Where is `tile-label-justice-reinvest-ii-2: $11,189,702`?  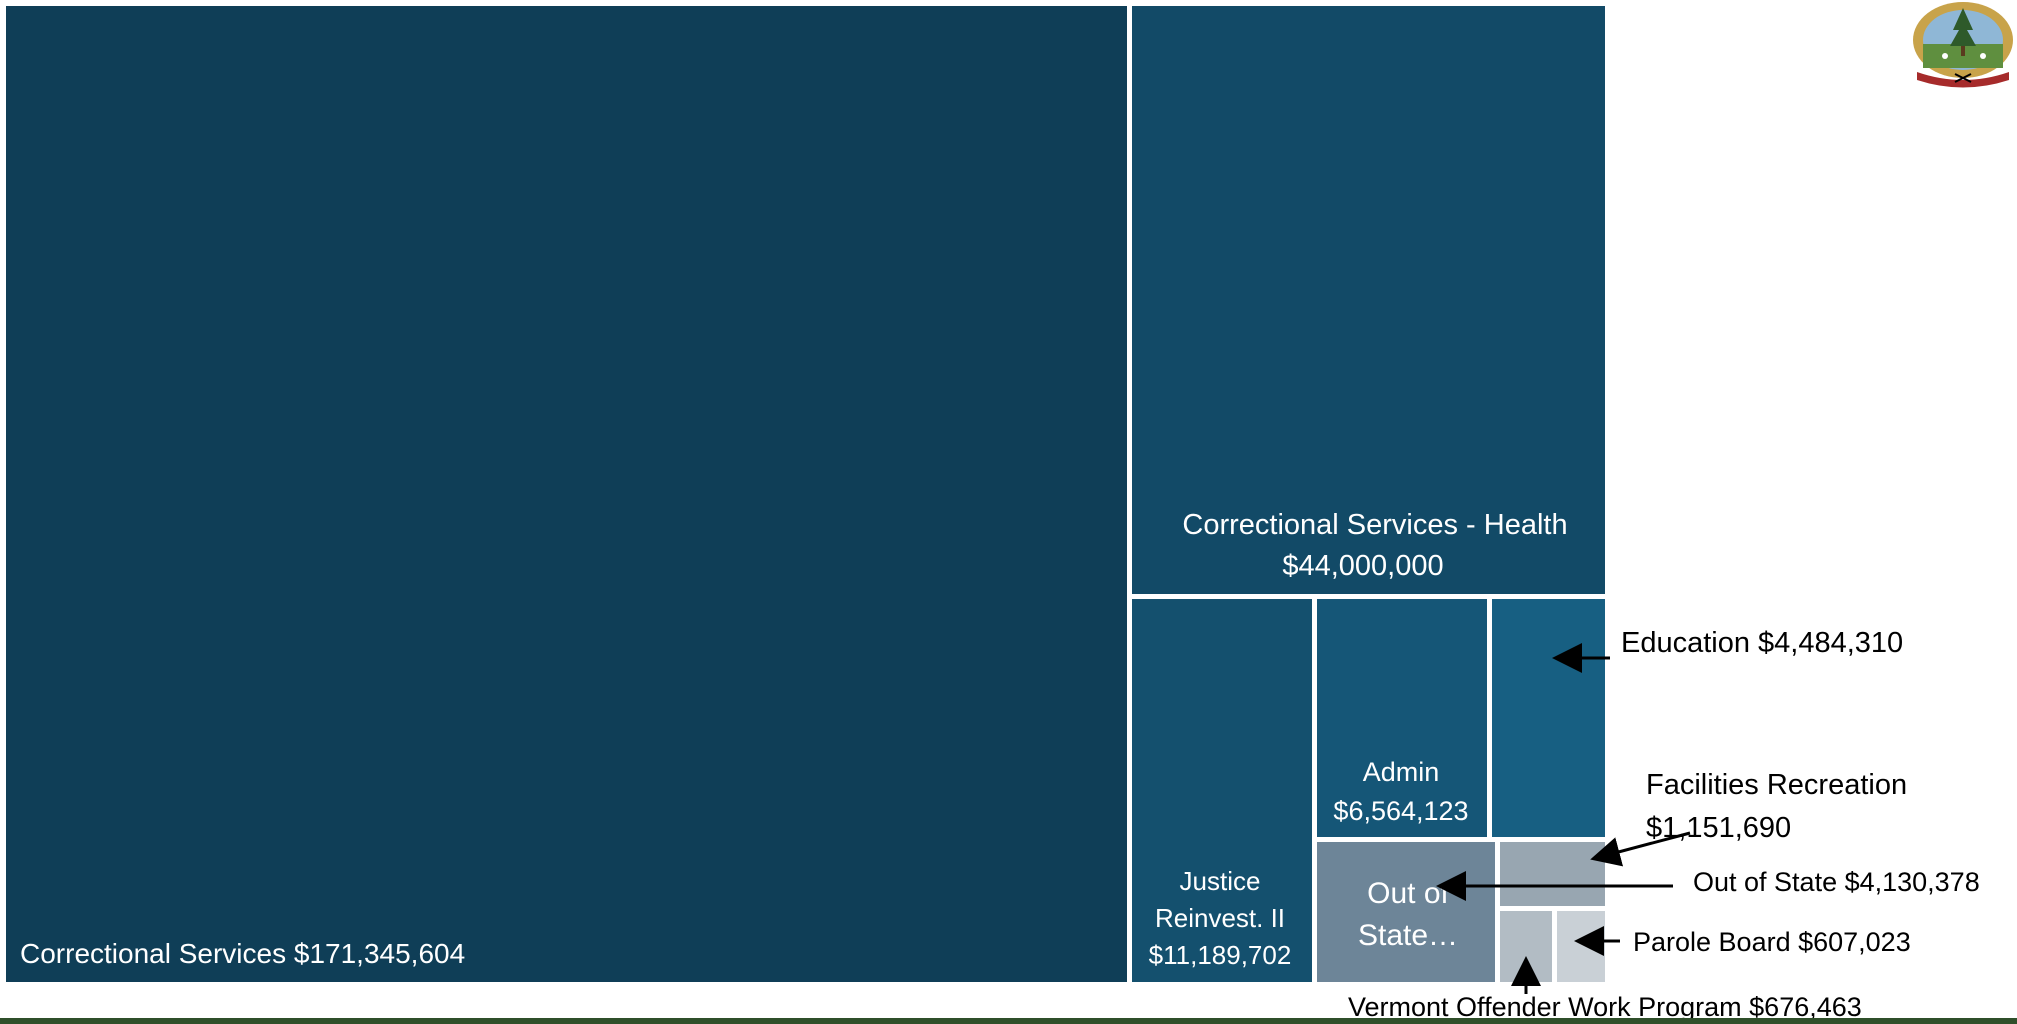 tile-label-justice-reinvest-ii-2: $11,189,702 is located at coordinates (1220, 955).